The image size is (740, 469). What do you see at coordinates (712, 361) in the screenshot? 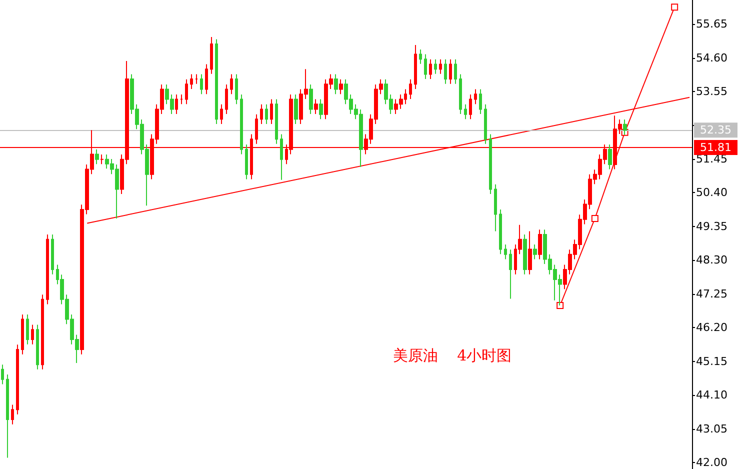
I see `y-tick-label: 45.15` at bounding box center [712, 361].